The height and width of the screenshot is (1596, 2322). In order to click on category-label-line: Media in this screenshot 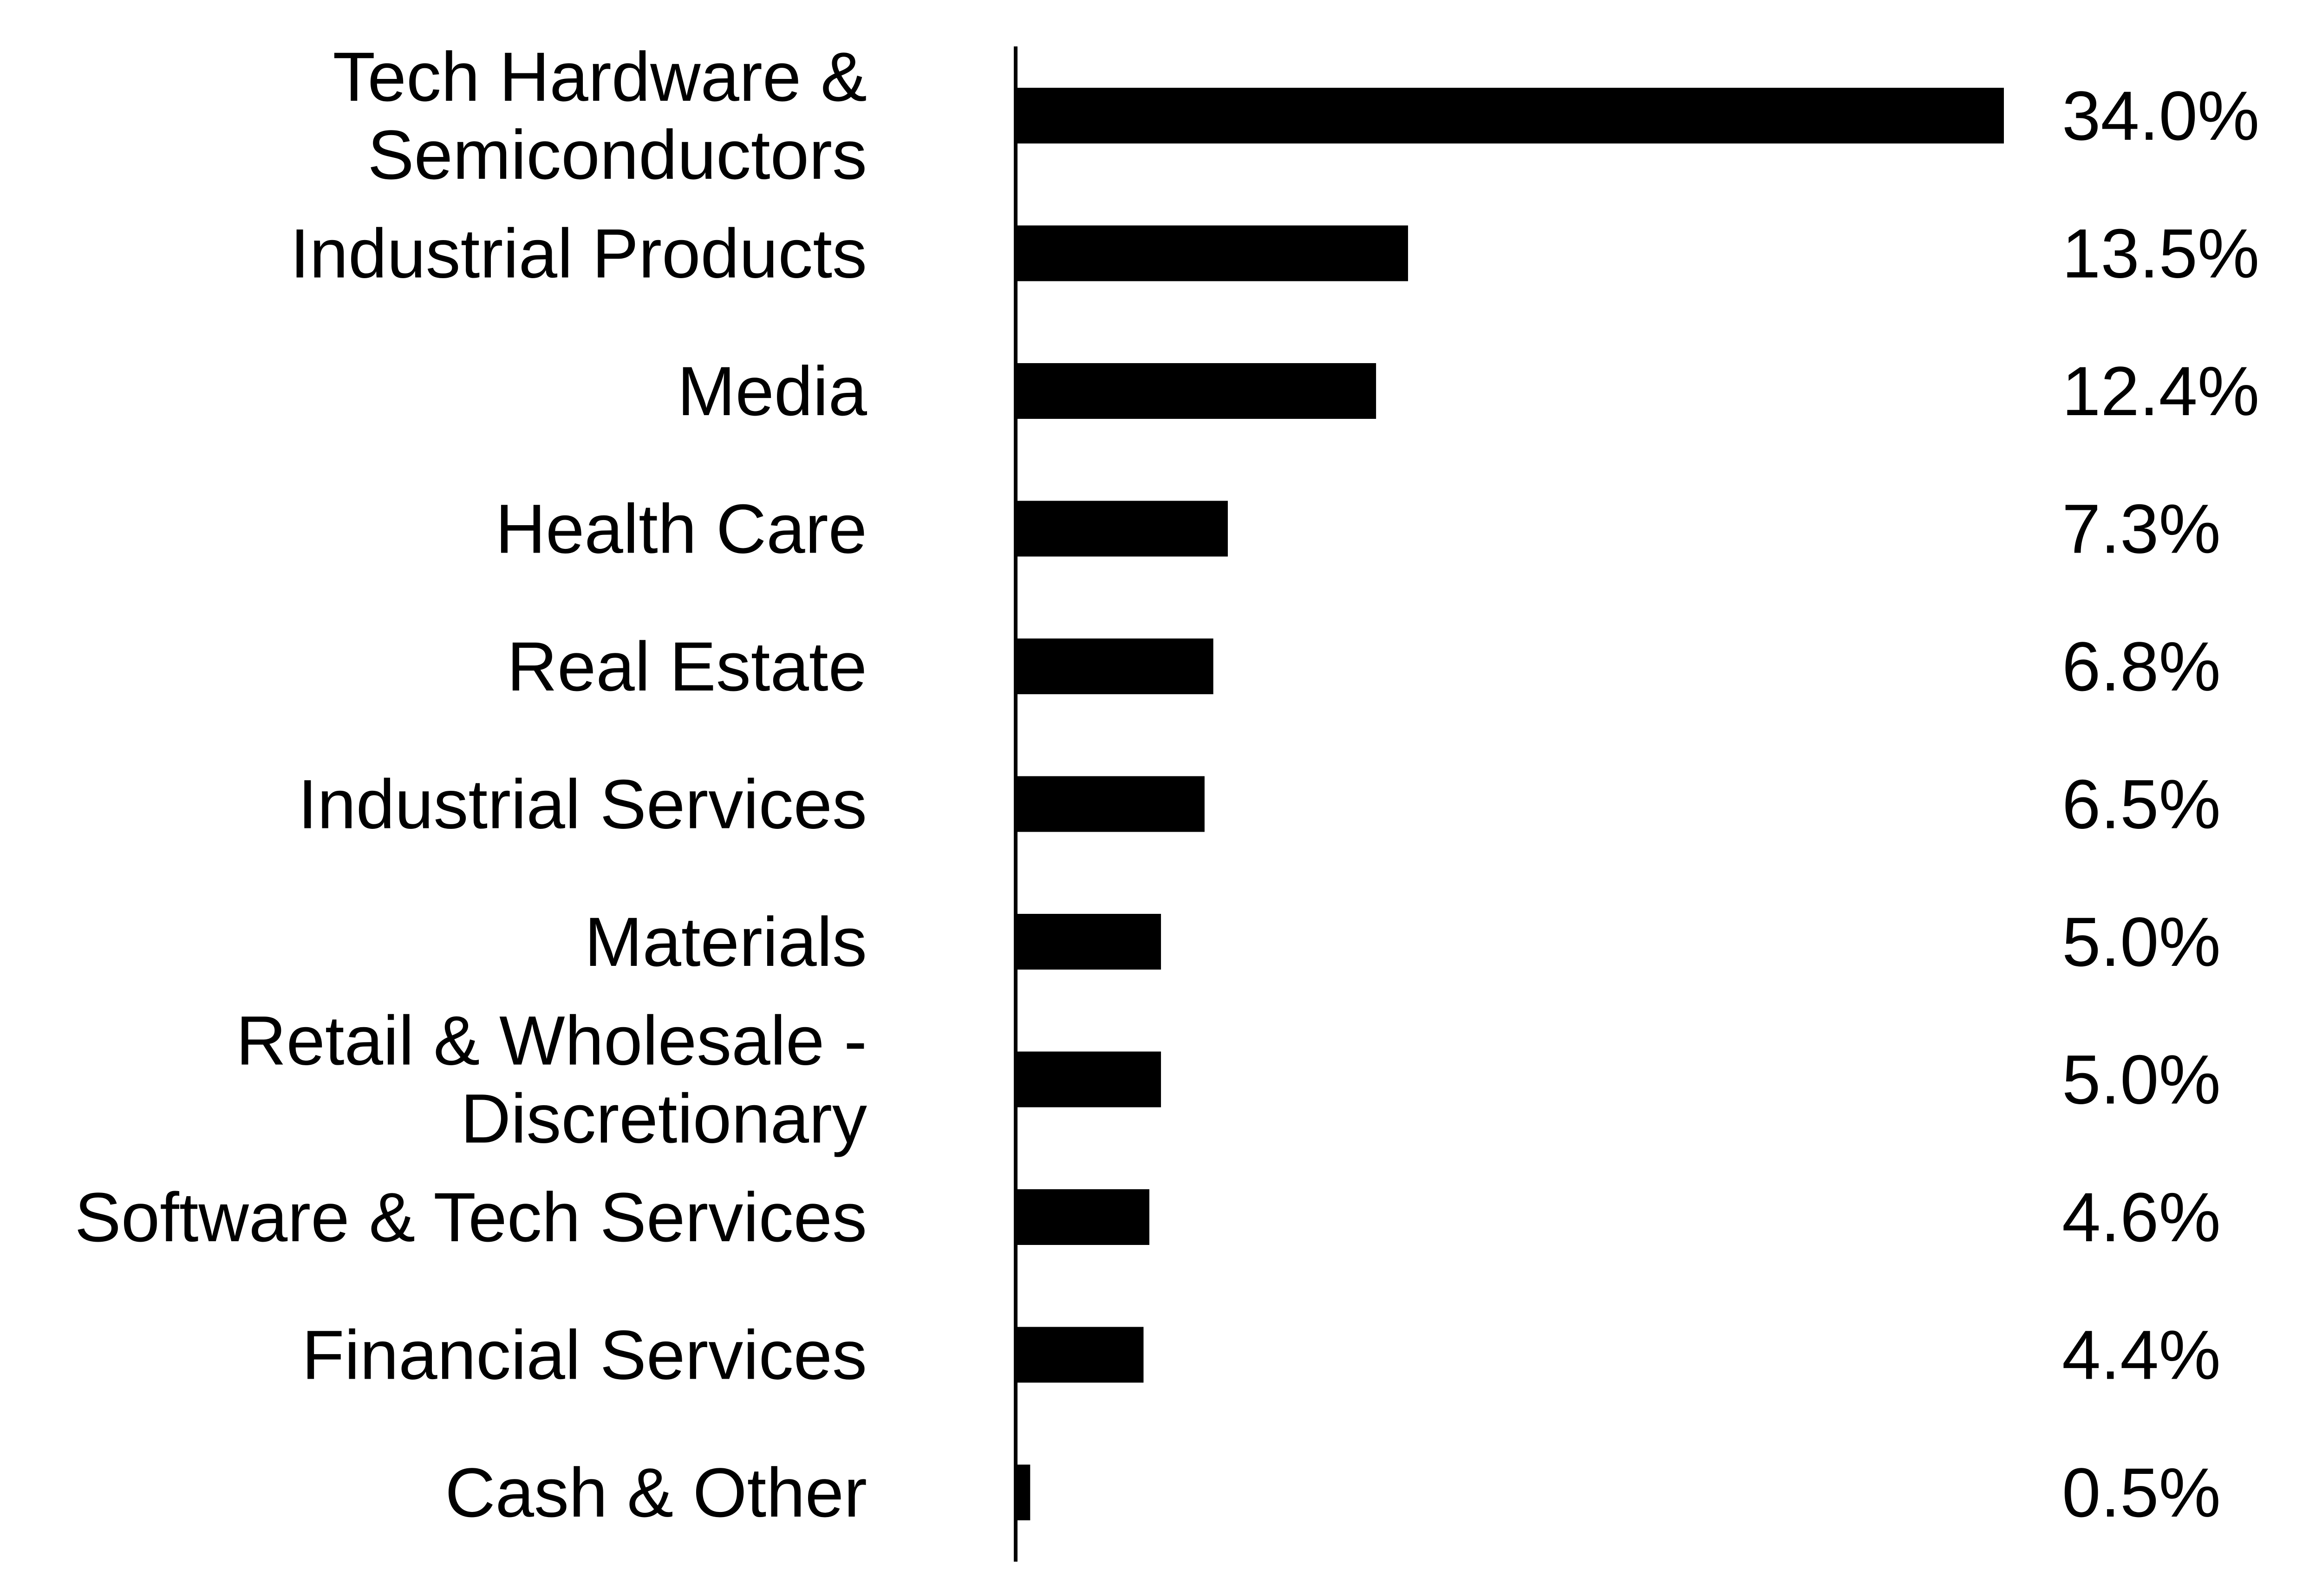, I will do `click(772, 391)`.